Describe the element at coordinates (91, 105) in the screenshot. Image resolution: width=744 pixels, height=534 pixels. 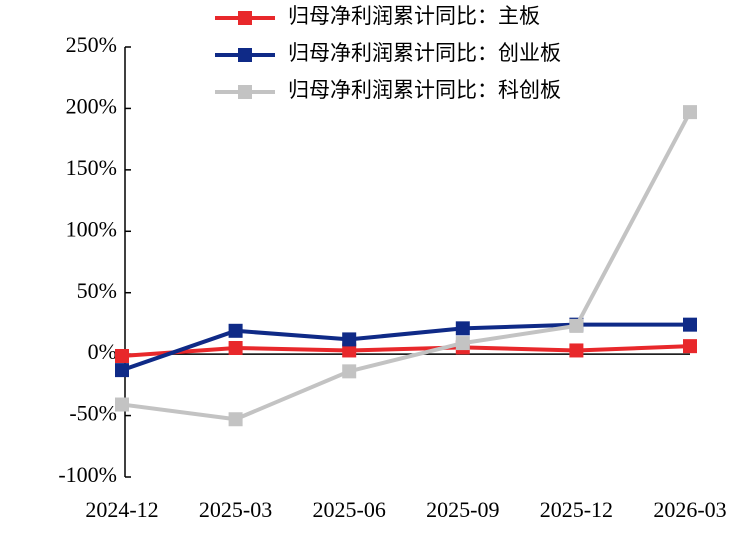
I see `y-tick-label: 200%` at that location.